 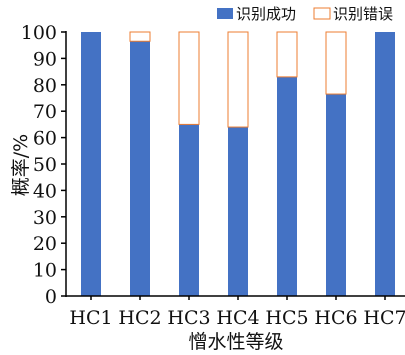 I want to click on legend-label-success: 识别成功, so click(x=266, y=14).